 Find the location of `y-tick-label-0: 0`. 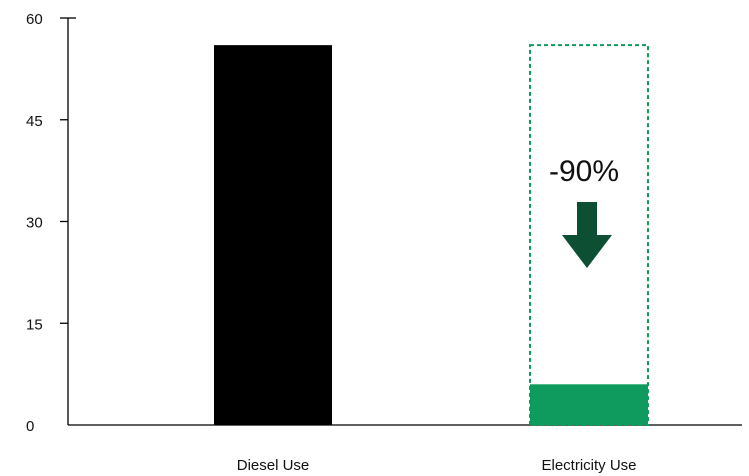

y-tick-label-0: 0 is located at coordinates (30, 426).